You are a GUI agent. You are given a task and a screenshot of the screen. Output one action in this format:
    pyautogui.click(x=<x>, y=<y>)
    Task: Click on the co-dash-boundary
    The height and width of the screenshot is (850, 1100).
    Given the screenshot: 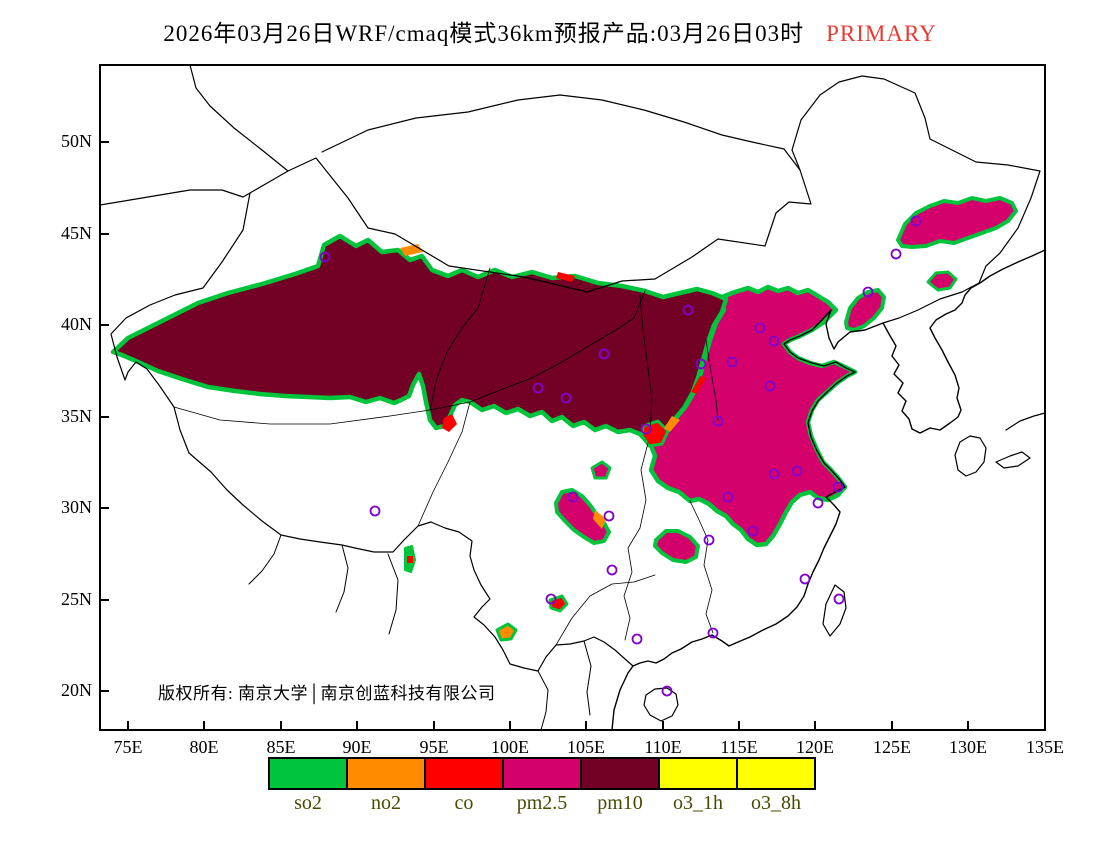 What is the action you would take?
    pyautogui.click(x=698, y=385)
    